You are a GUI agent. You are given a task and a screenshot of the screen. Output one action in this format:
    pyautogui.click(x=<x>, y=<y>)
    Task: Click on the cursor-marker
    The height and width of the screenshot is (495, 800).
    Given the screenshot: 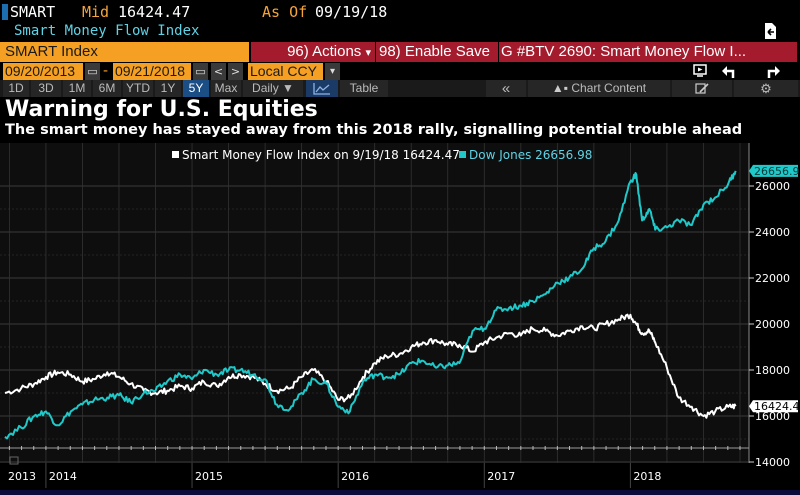 What is the action you would take?
    pyautogui.click(x=5, y=12)
    